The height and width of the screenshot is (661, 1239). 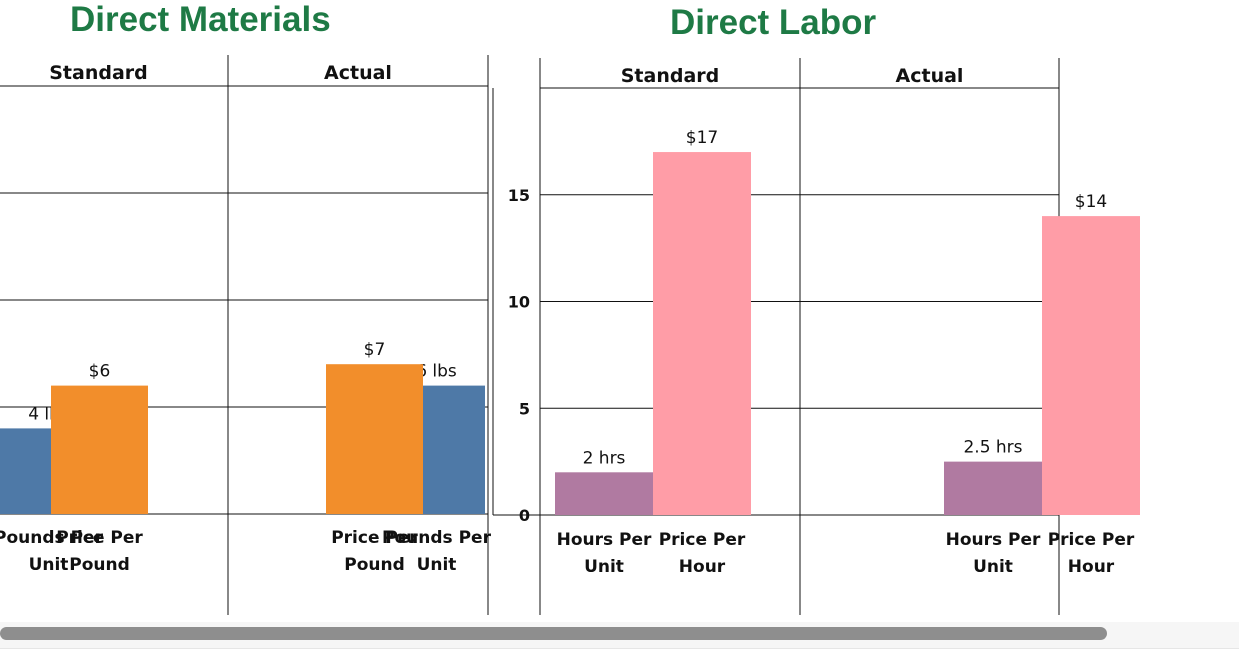 What do you see at coordinates (702, 138) in the screenshot?
I see `labor-data-label: $17` at bounding box center [702, 138].